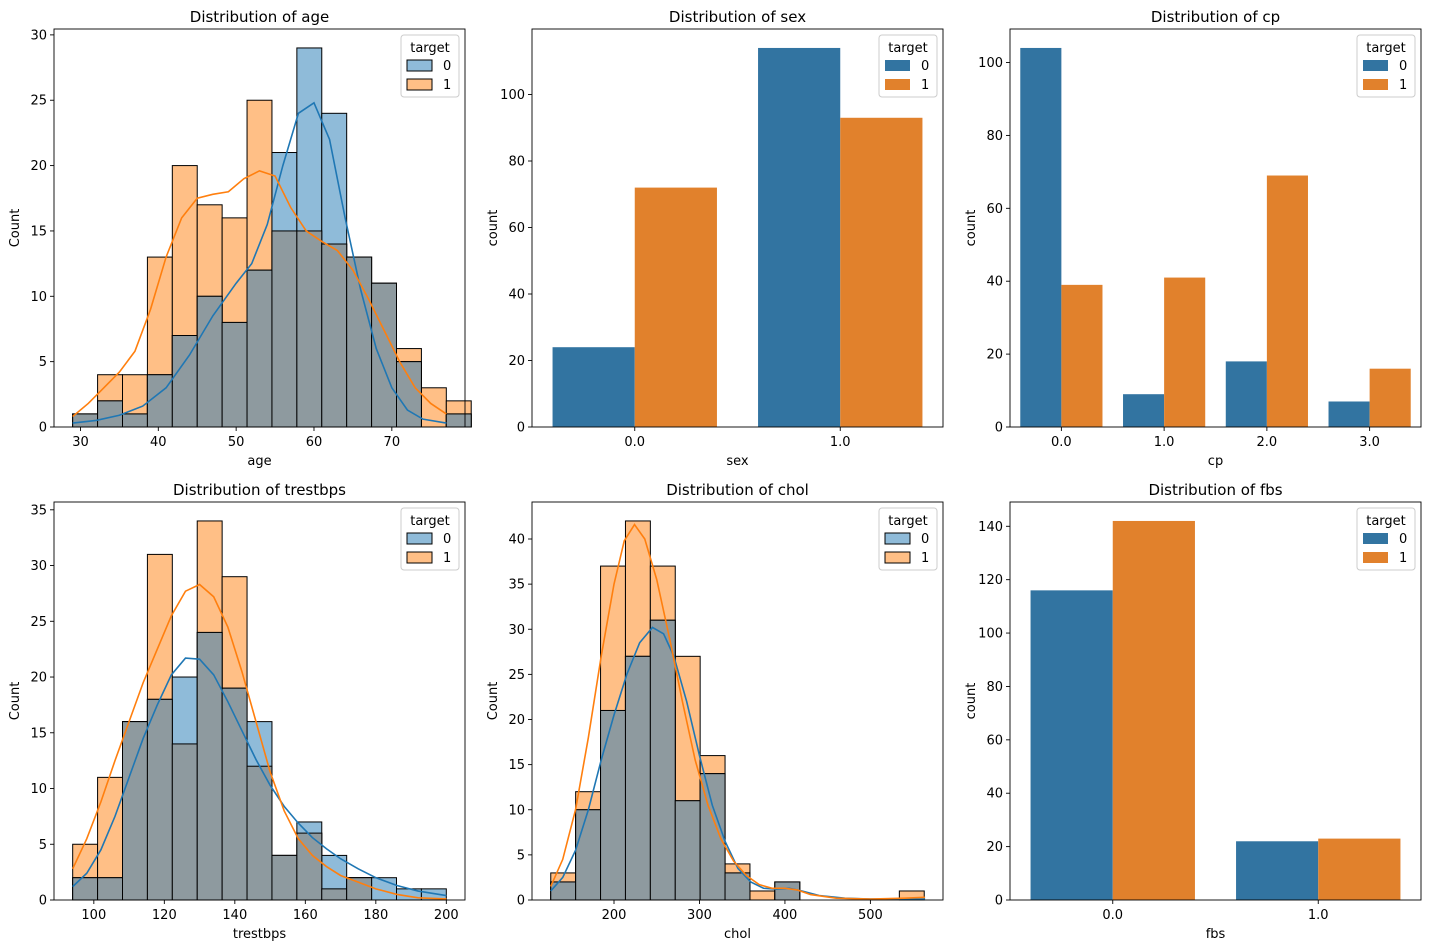 This screenshot has height=950, width=1430. What do you see at coordinates (990, 527) in the screenshot?
I see `y-tick-label: 140` at bounding box center [990, 527].